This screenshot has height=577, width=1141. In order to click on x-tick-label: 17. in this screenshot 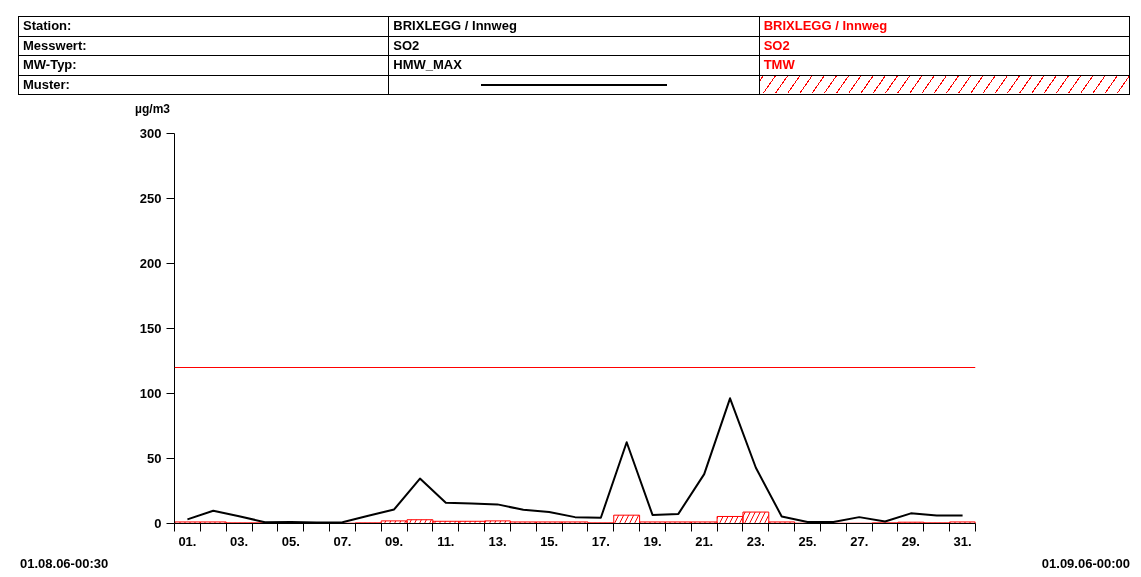, I will do `click(600, 541)`.